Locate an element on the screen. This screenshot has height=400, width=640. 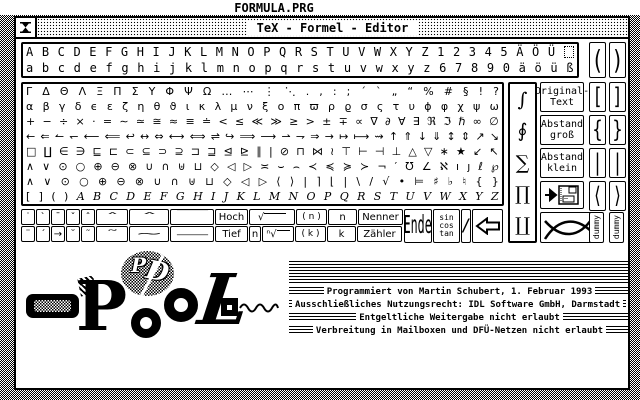
symbol-cell: ≫ is located at coordinates (276, 121).